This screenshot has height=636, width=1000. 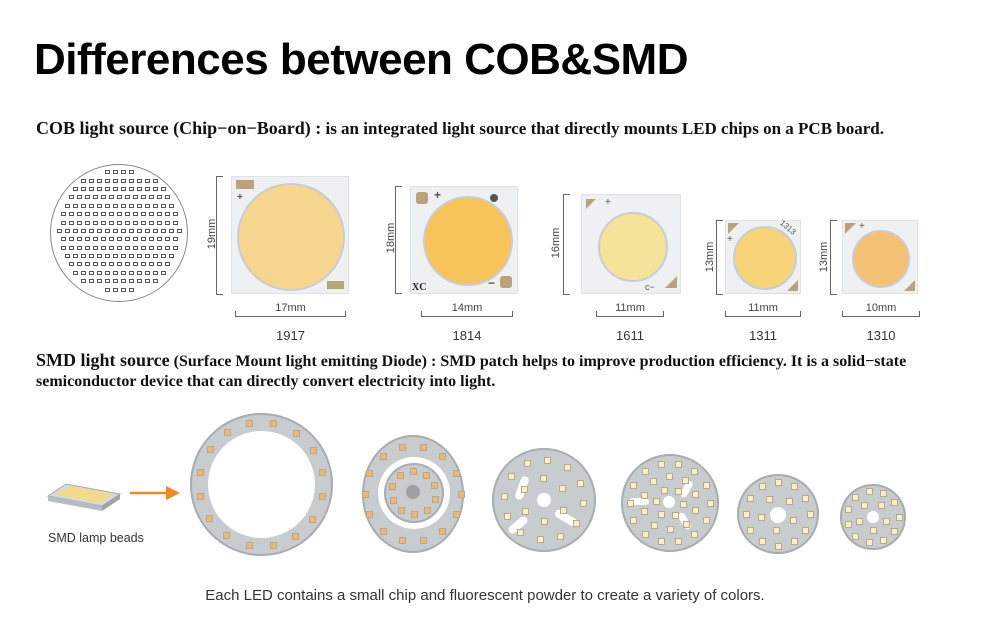 I want to click on width-label: 11mm, so click(x=630, y=308).